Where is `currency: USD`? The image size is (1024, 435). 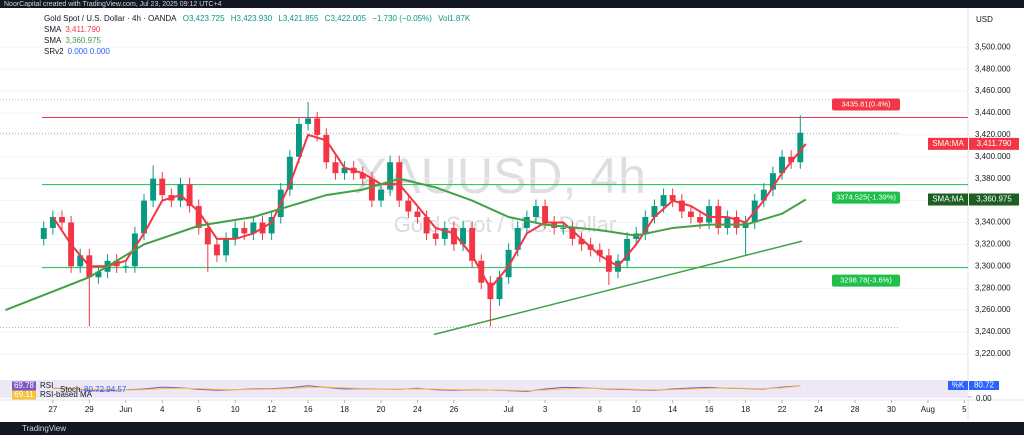
currency: USD is located at coordinates (984, 19).